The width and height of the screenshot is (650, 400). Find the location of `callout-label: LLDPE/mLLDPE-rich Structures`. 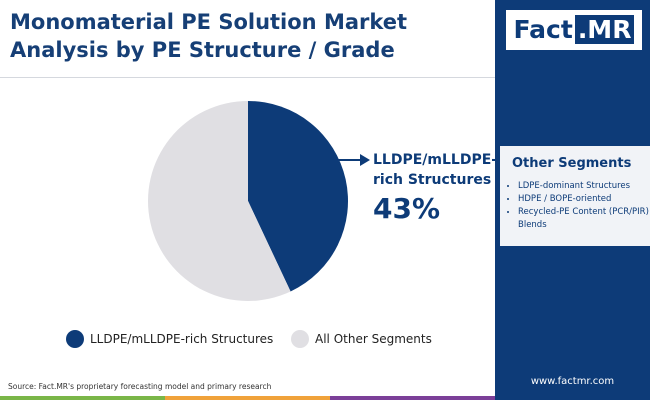

callout-label: LLDPE/mLLDPE-rich Structures is located at coordinates (435, 170).